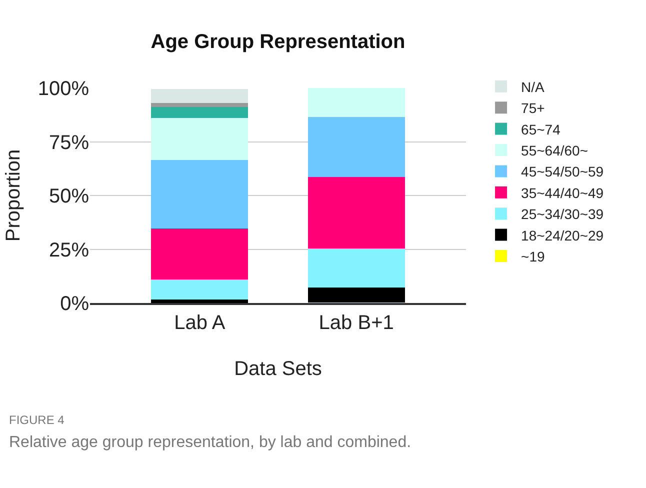 This screenshot has width=646, height=488. I want to click on legend-label: N/A, so click(533, 86).